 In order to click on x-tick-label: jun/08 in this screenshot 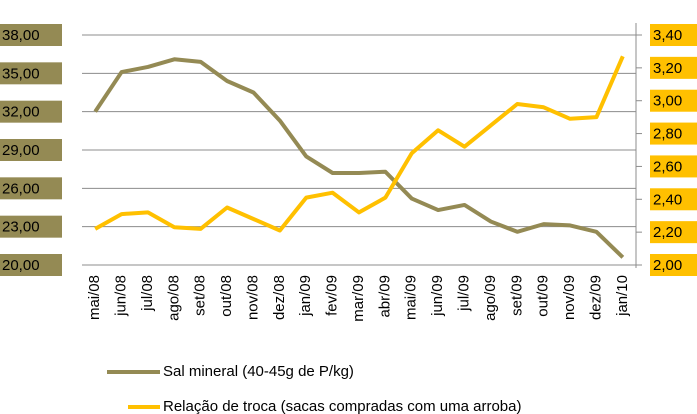, I will do `click(121, 296)`.